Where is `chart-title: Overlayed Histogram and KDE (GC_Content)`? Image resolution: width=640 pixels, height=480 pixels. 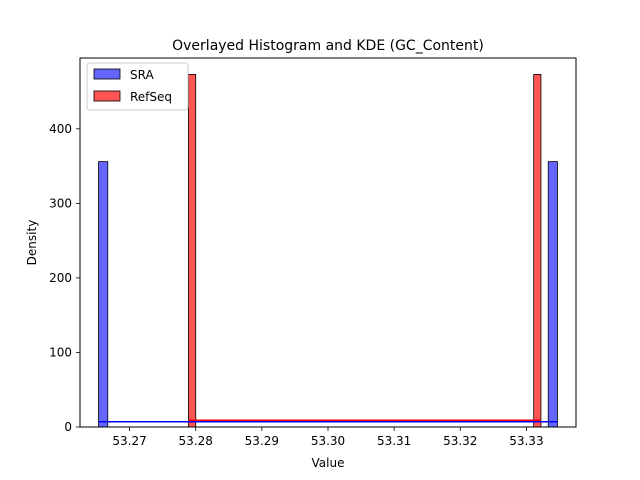 chart-title: Overlayed Histogram and KDE (GC_Content) is located at coordinates (328, 46).